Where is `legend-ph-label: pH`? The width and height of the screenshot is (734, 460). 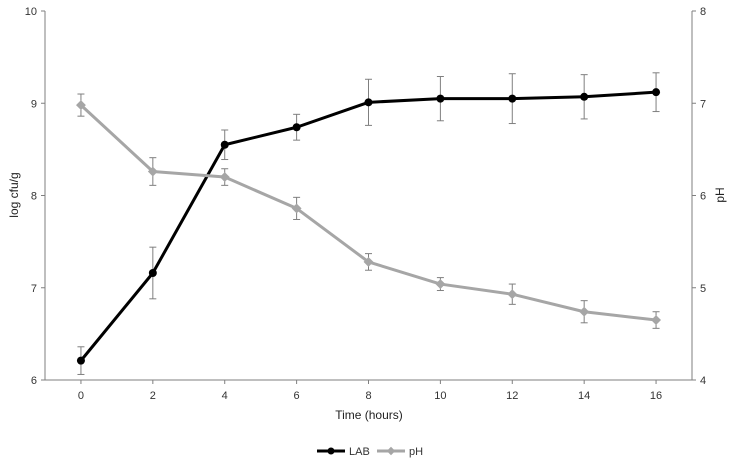 legend-ph-label: pH is located at coordinates (416, 452).